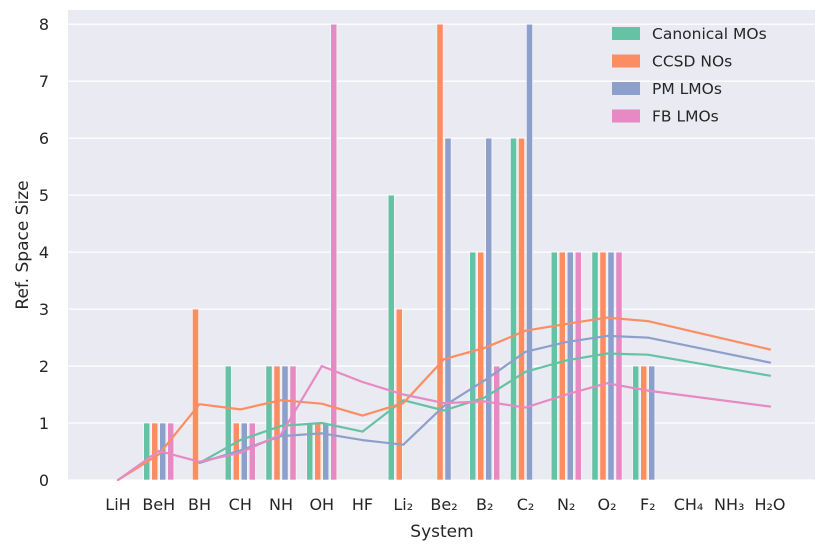  Describe the element at coordinates (44, 423) in the screenshot. I see `y-tick-label: 1` at that location.